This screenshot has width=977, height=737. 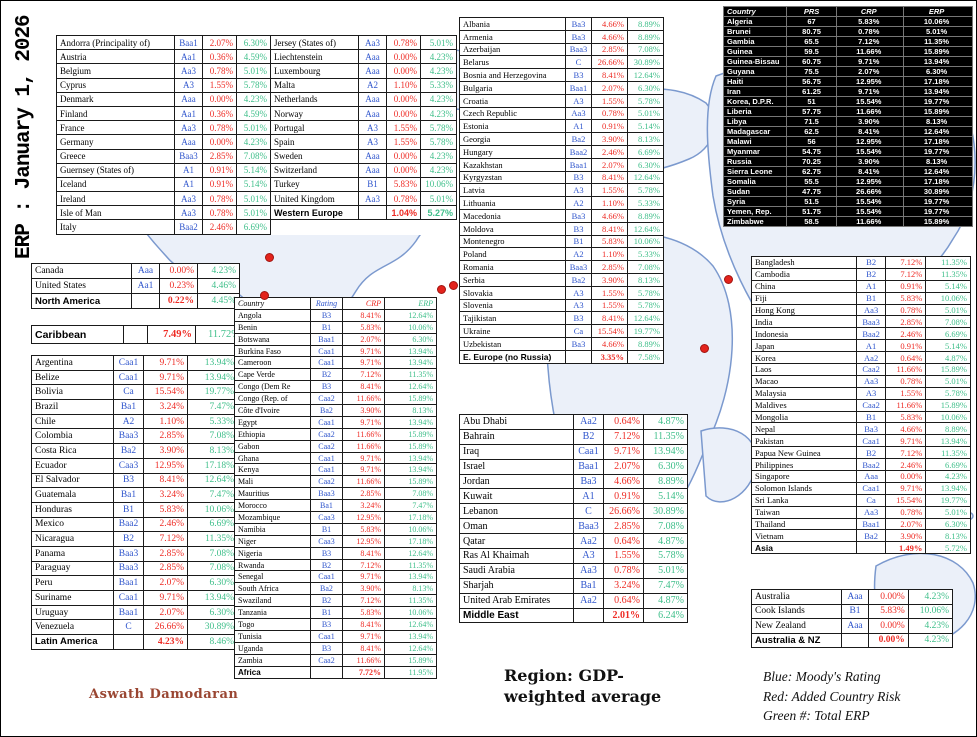 I want to click on cell: Nigeria, so click(x=272, y=553).